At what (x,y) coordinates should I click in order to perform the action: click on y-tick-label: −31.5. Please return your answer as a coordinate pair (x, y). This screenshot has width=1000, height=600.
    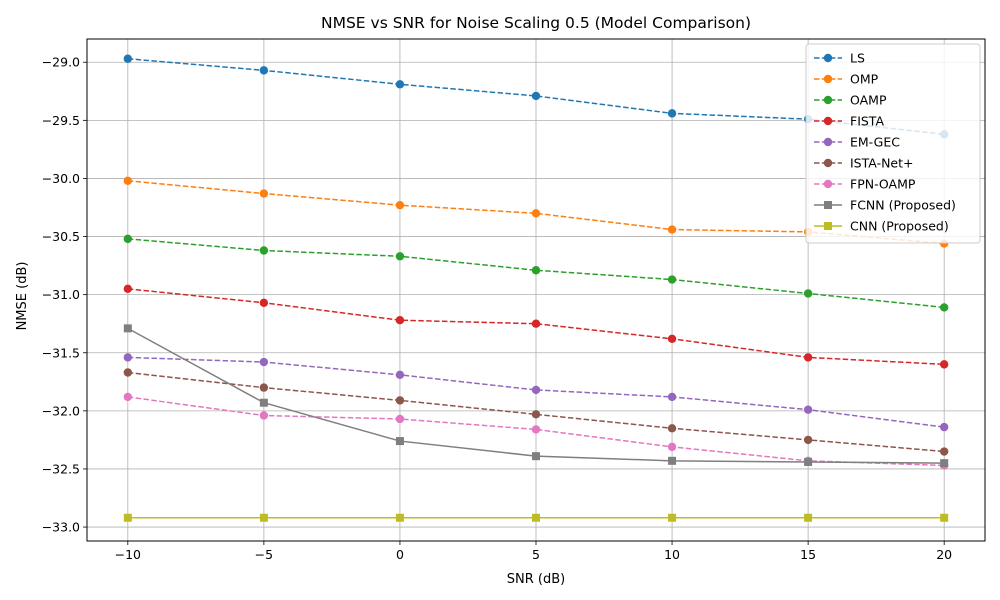
    Looking at the image, I should click on (61, 352).